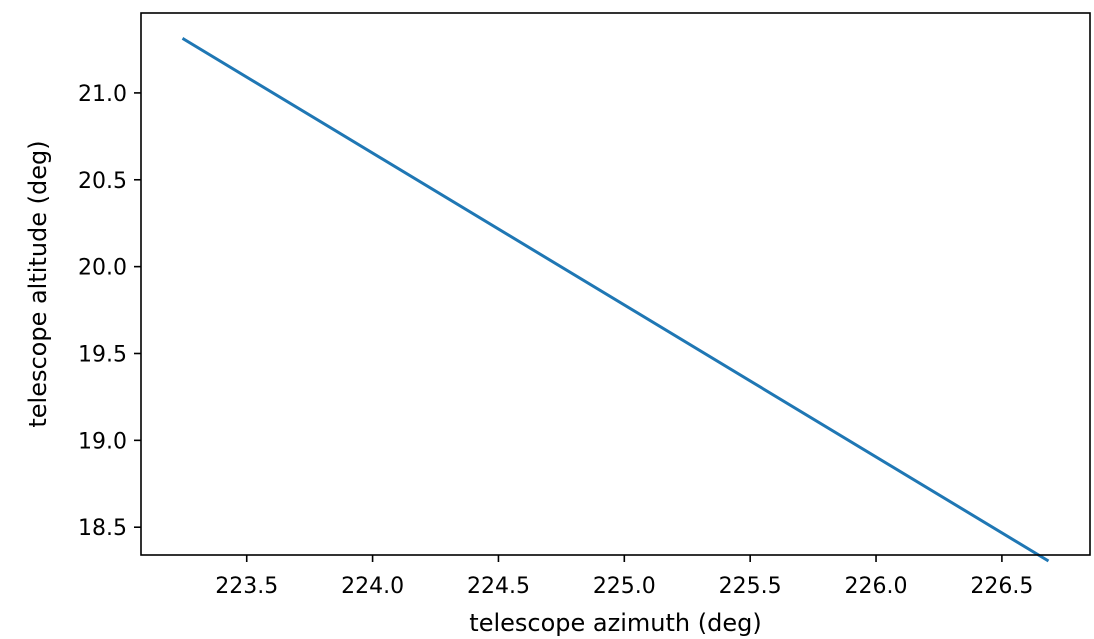 The width and height of the screenshot is (1094, 639). I want to click on x-tick-label: 225.0, so click(624, 586).